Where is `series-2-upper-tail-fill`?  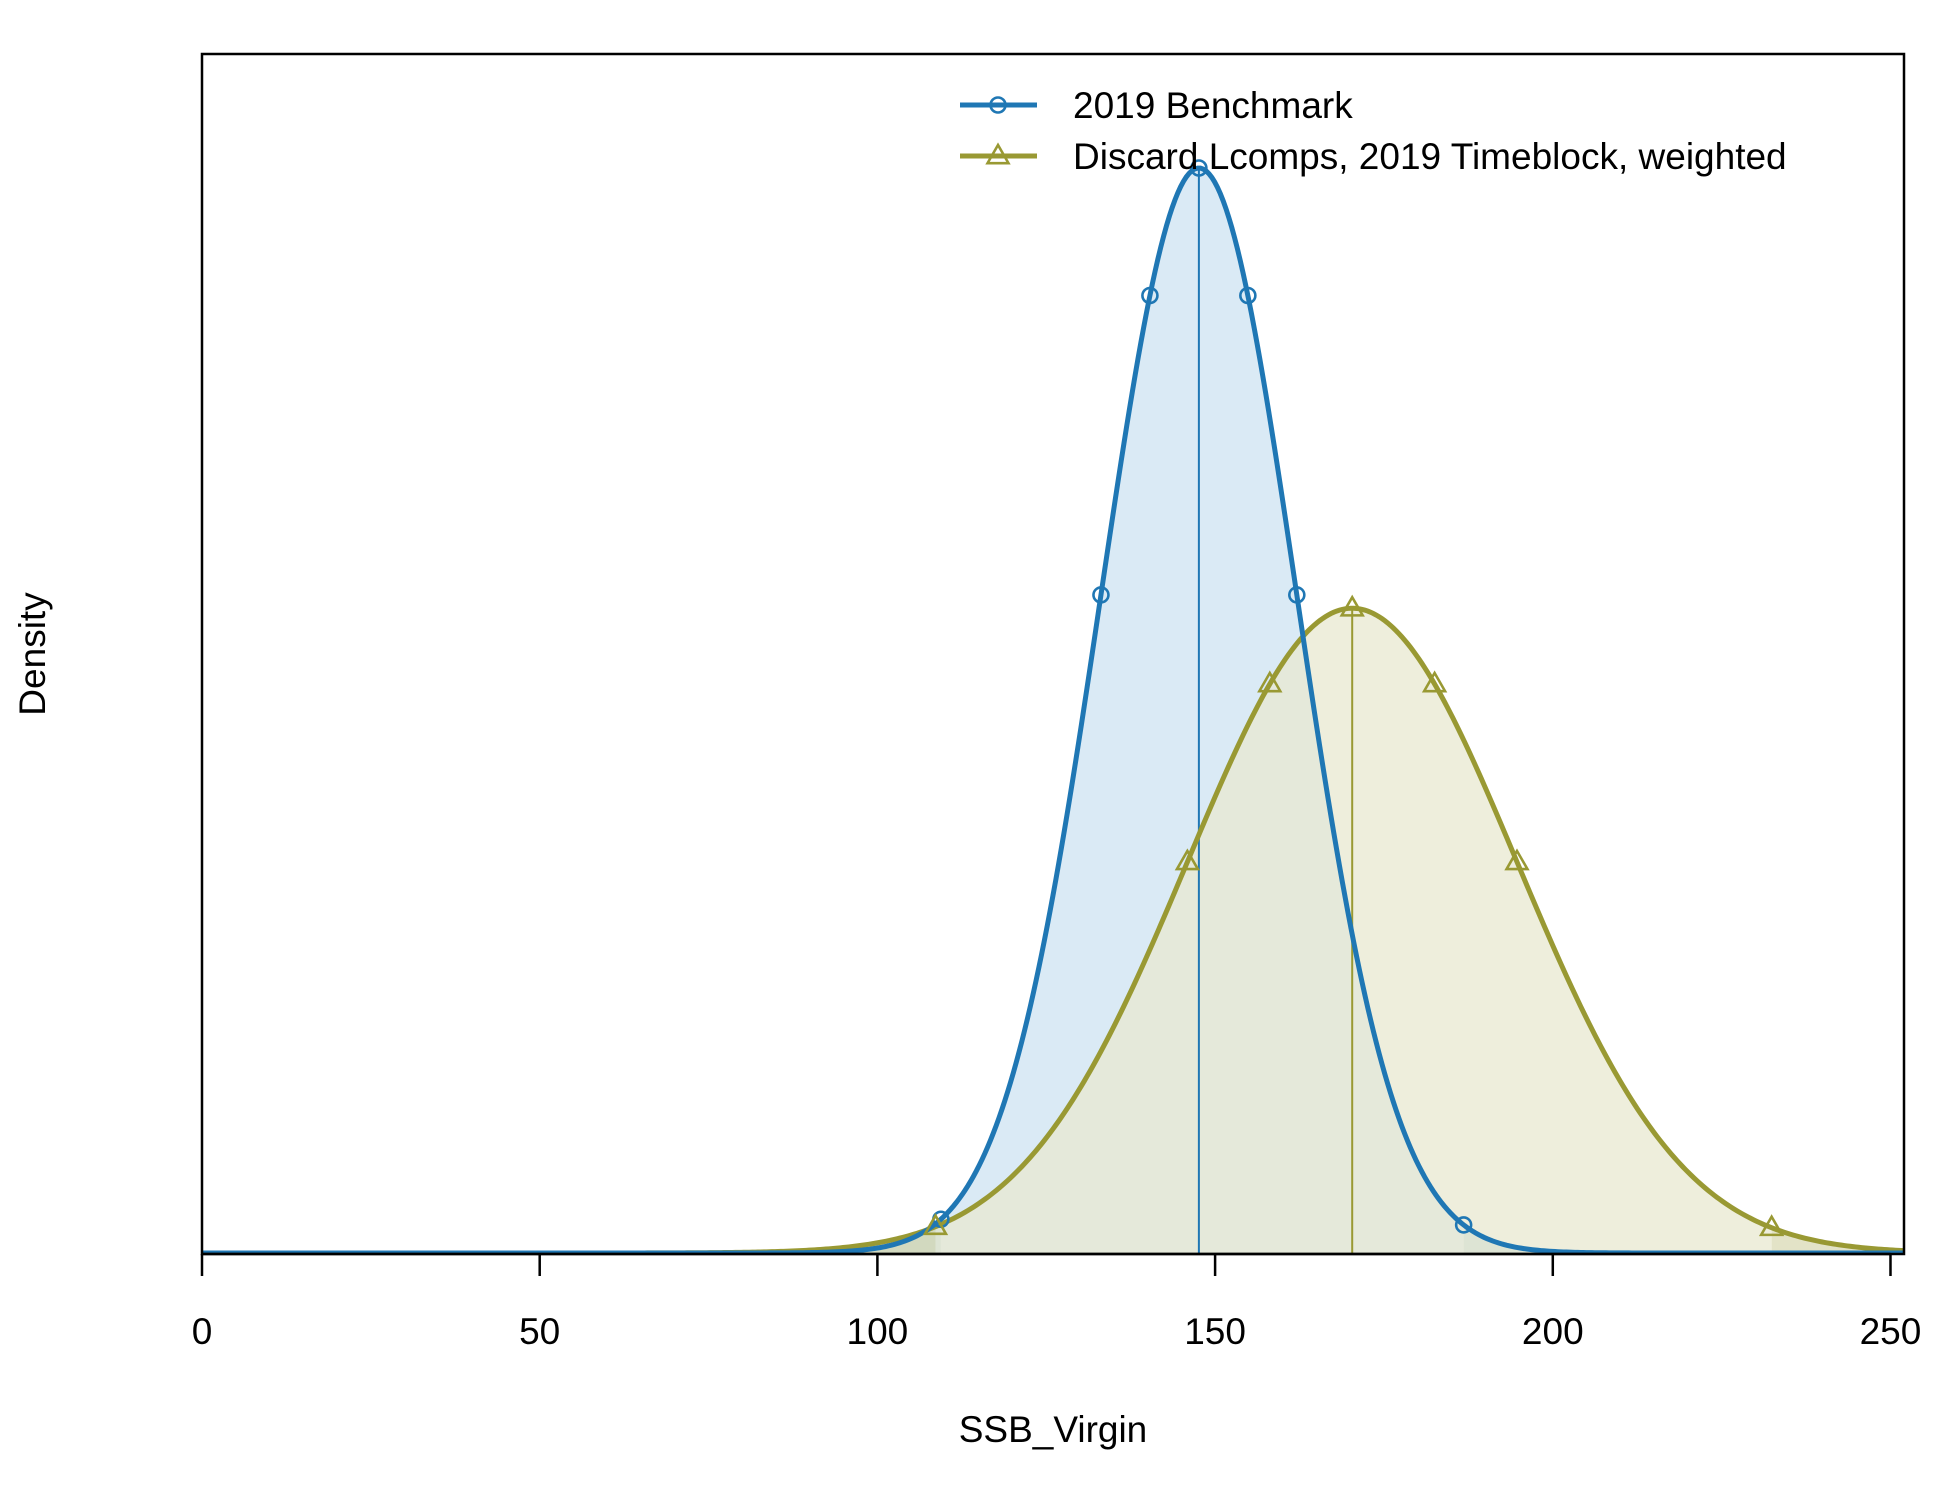
series-2-upper-tail-fill is located at coordinates (1837, 1240).